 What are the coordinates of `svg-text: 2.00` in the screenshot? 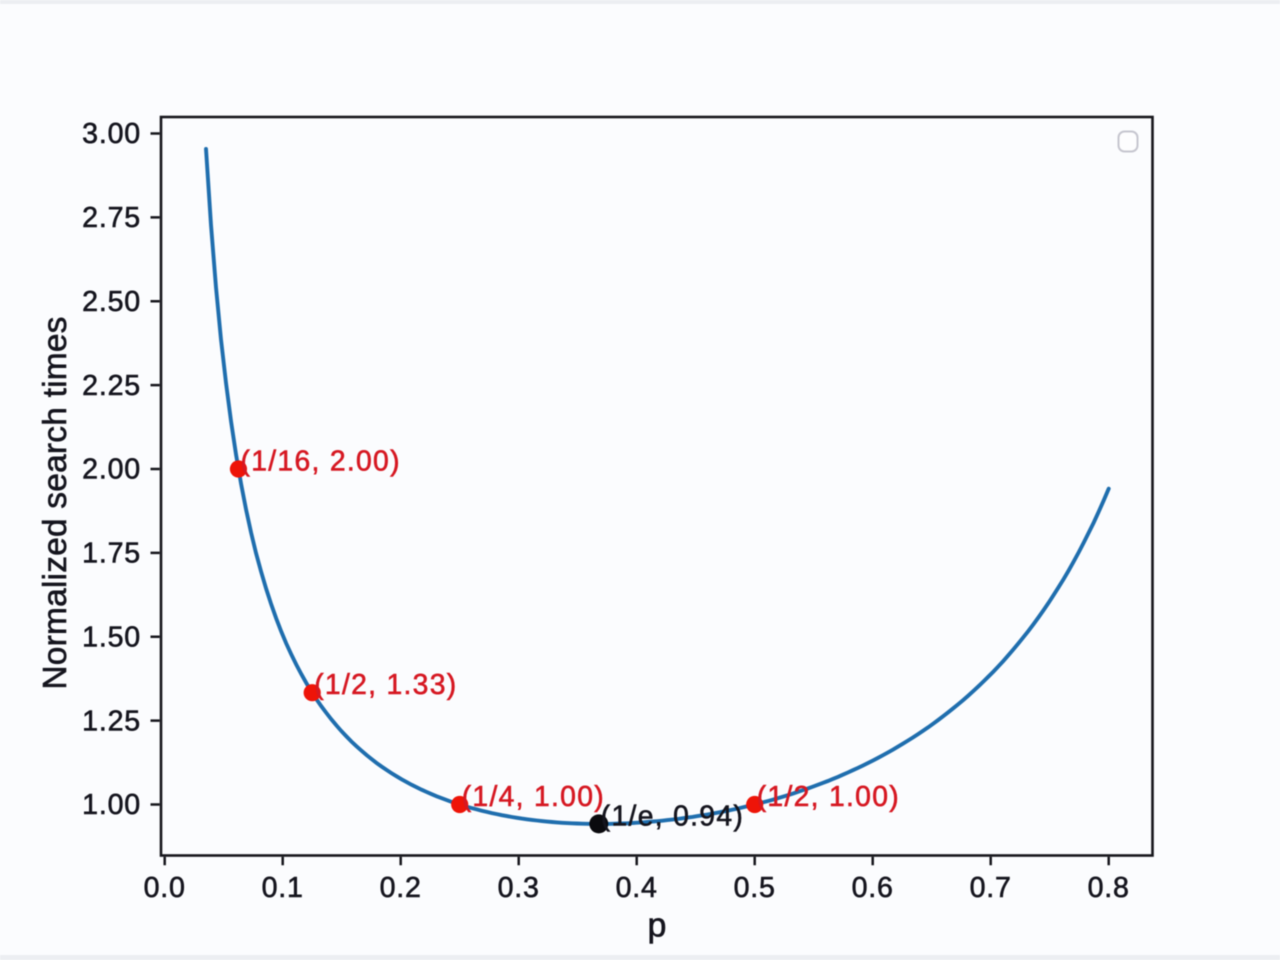 It's located at (111, 470).